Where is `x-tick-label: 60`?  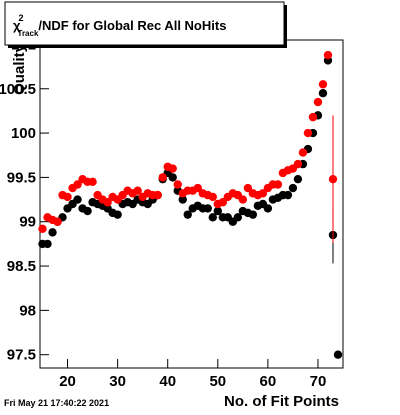 x-tick-label: 60 is located at coordinates (268, 381).